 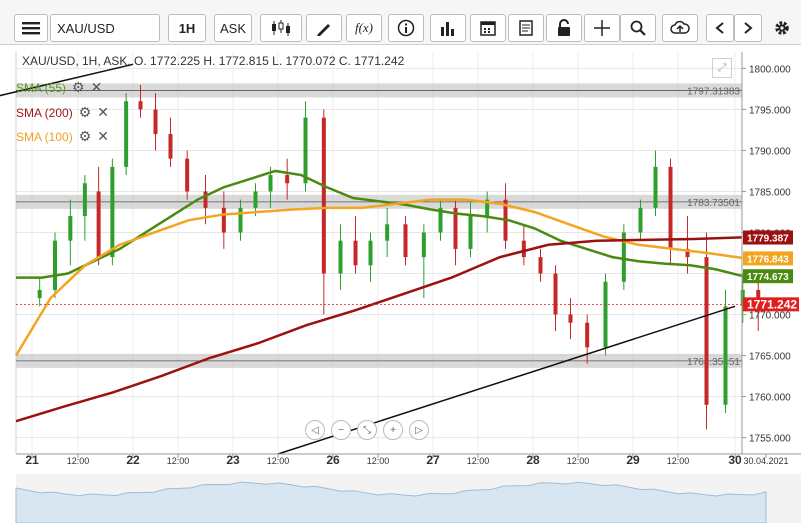 I want to click on lock-icon, so click(x=564, y=27).